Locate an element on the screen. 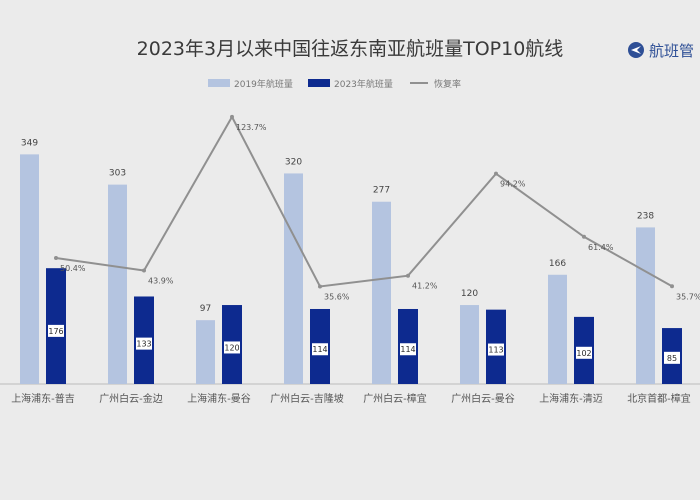 The image size is (700, 500). value-label-2019: 120 is located at coordinates (469, 294).